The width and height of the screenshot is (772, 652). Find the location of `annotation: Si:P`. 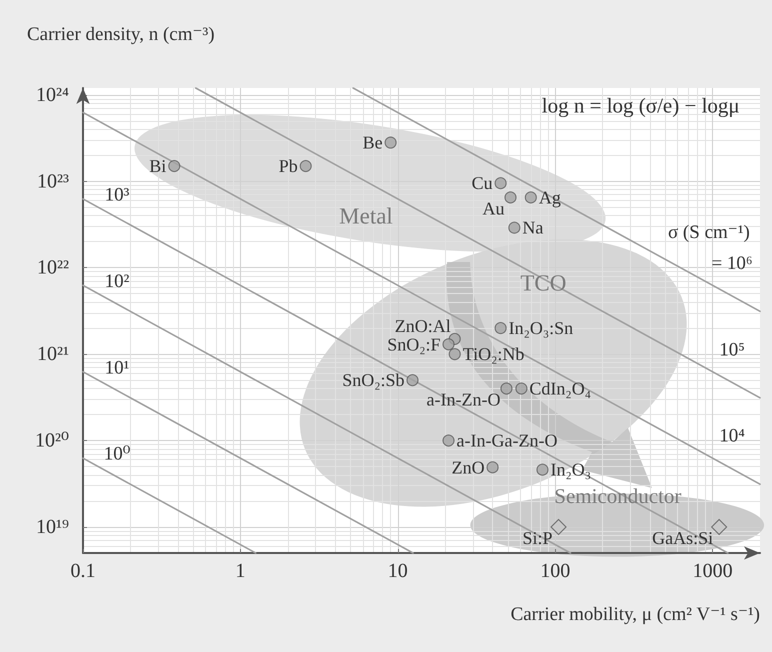

annotation: Si:P is located at coordinates (537, 538).